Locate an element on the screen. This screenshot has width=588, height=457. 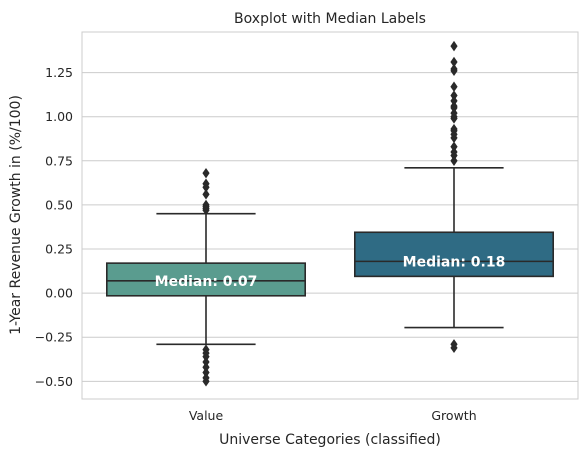
median-label: Median: 0.18 is located at coordinates (454, 262).